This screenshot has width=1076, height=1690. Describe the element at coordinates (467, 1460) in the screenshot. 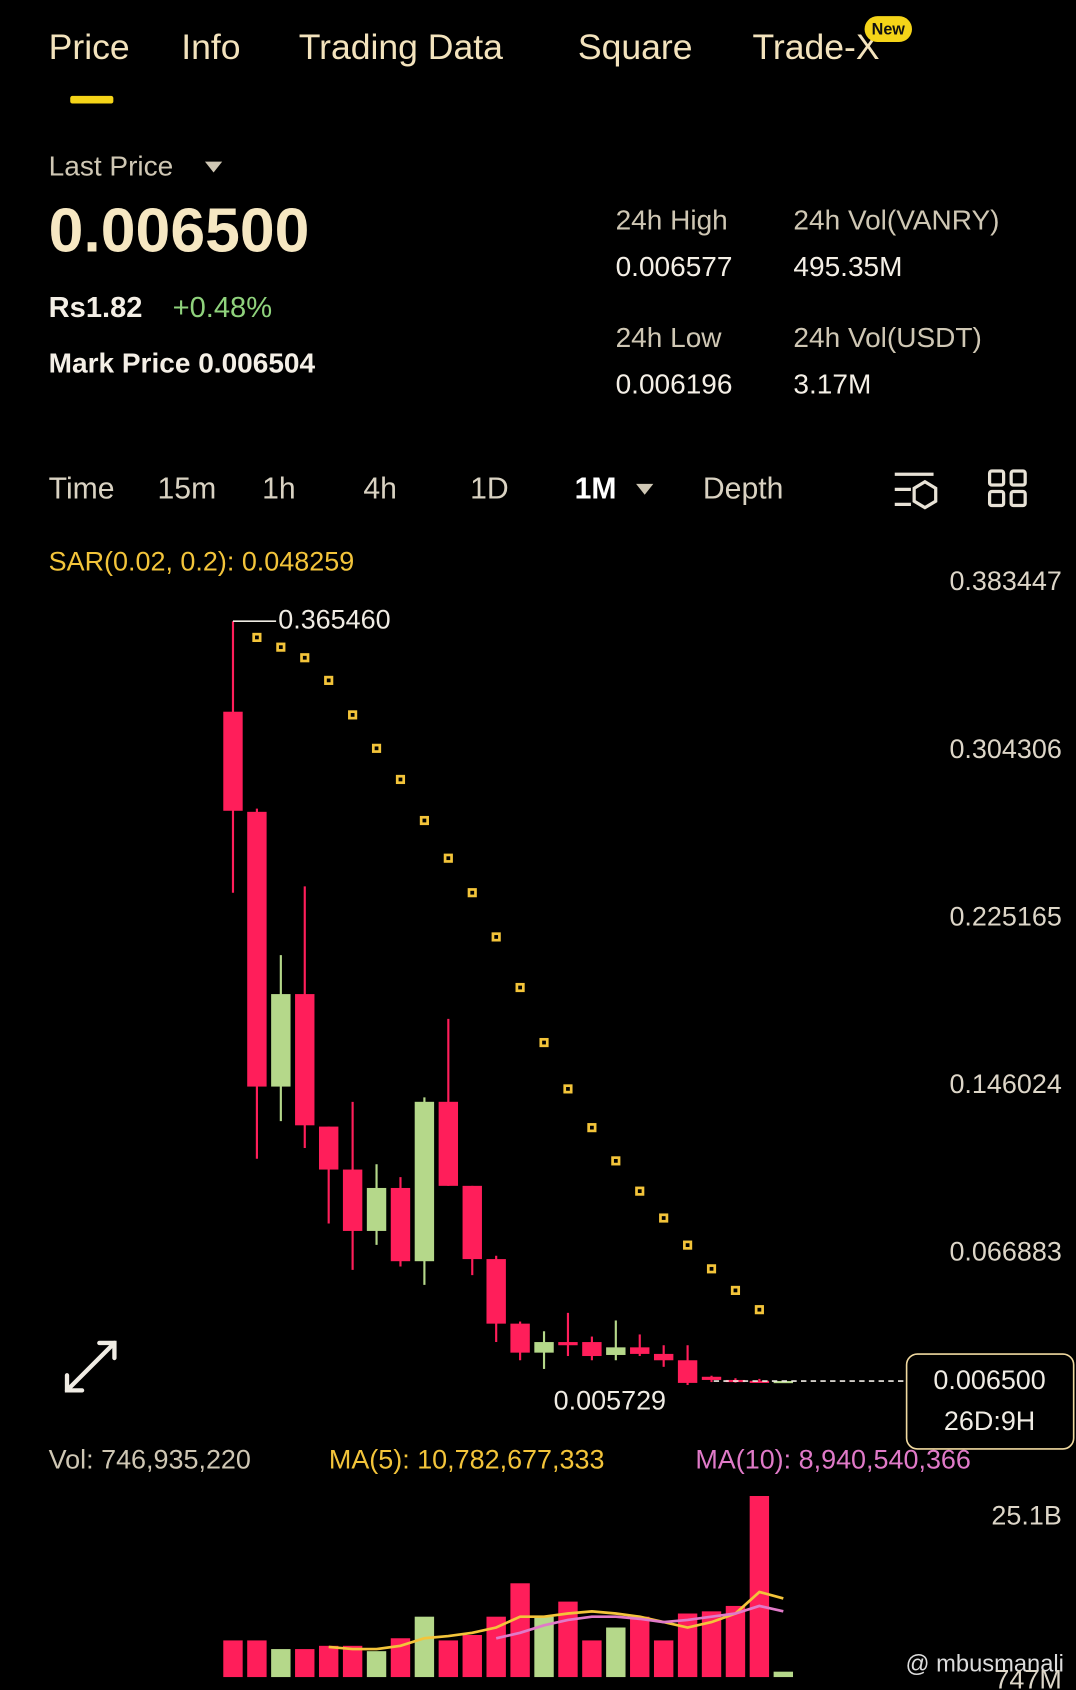

I see `ma5-text: MA(5): 10,782,677,333` at that location.